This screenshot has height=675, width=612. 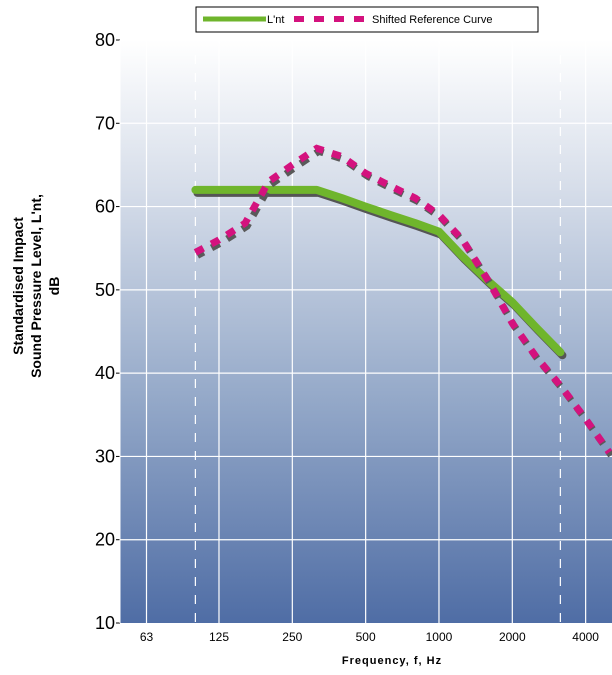 What do you see at coordinates (439, 637) in the screenshot?
I see `x-tick-label: 1000` at bounding box center [439, 637].